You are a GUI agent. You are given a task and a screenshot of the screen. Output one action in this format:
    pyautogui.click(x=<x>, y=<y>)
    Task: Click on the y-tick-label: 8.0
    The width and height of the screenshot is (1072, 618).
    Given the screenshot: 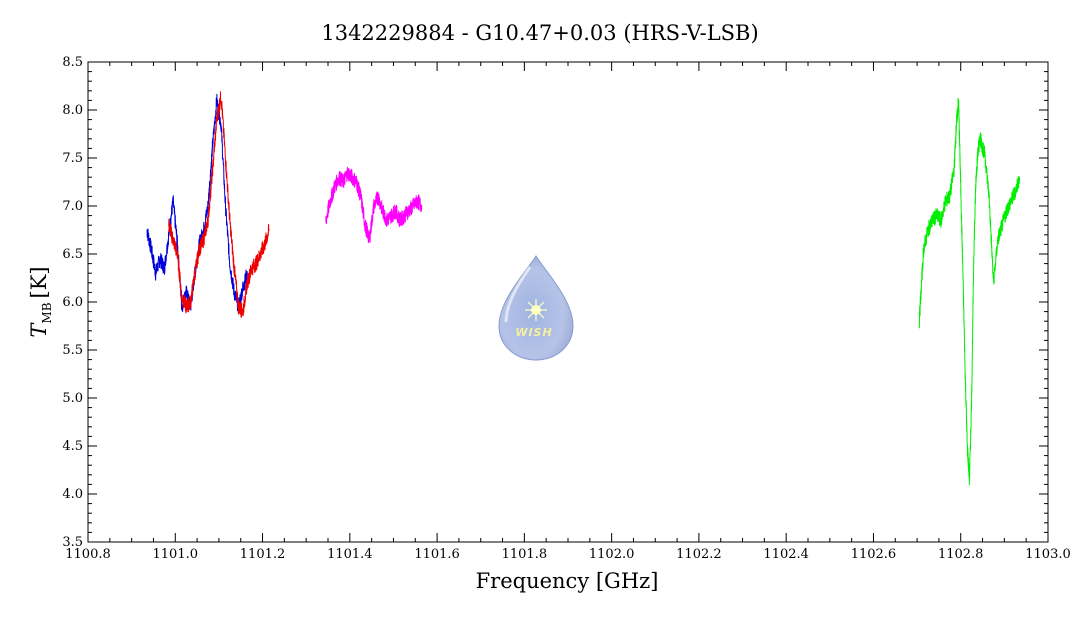 What is the action you would take?
    pyautogui.click(x=72, y=110)
    